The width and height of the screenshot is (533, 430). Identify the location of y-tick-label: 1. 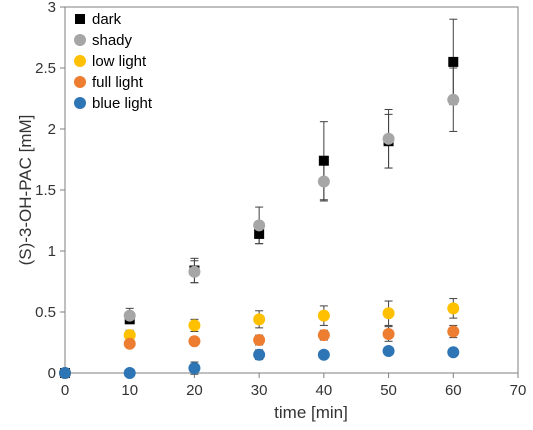
(52, 251).